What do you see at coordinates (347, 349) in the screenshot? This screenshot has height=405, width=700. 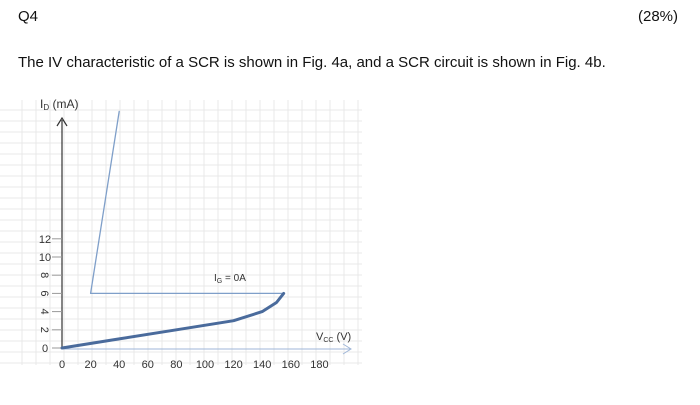 I see `x-axis-arrow` at bounding box center [347, 349].